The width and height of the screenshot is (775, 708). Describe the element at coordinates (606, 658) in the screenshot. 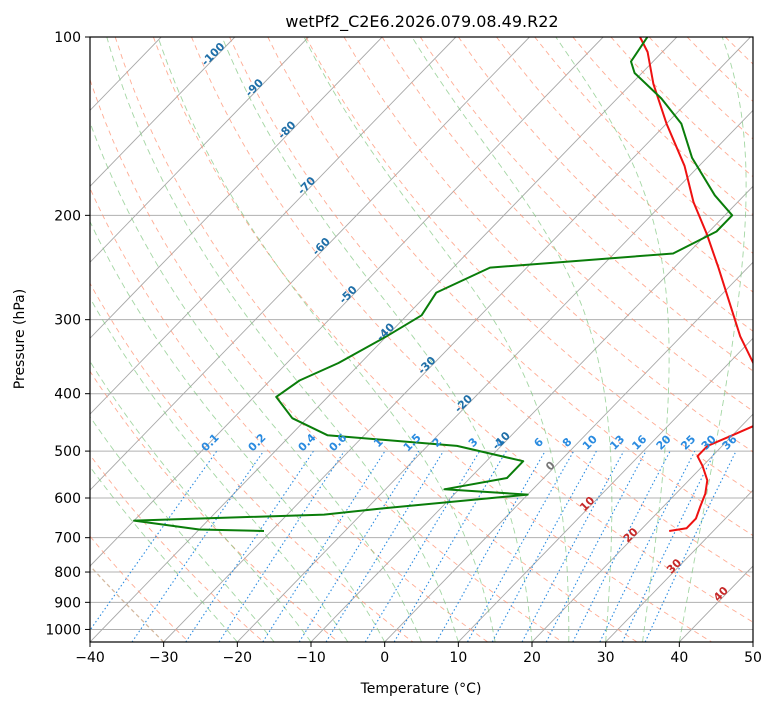

I see `x-tick-label: 30` at that location.